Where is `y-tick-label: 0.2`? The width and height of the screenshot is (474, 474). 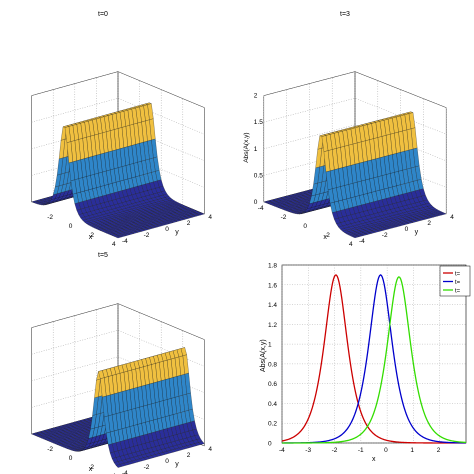
y-tick-label: 0.2 is located at coordinates (272, 424).